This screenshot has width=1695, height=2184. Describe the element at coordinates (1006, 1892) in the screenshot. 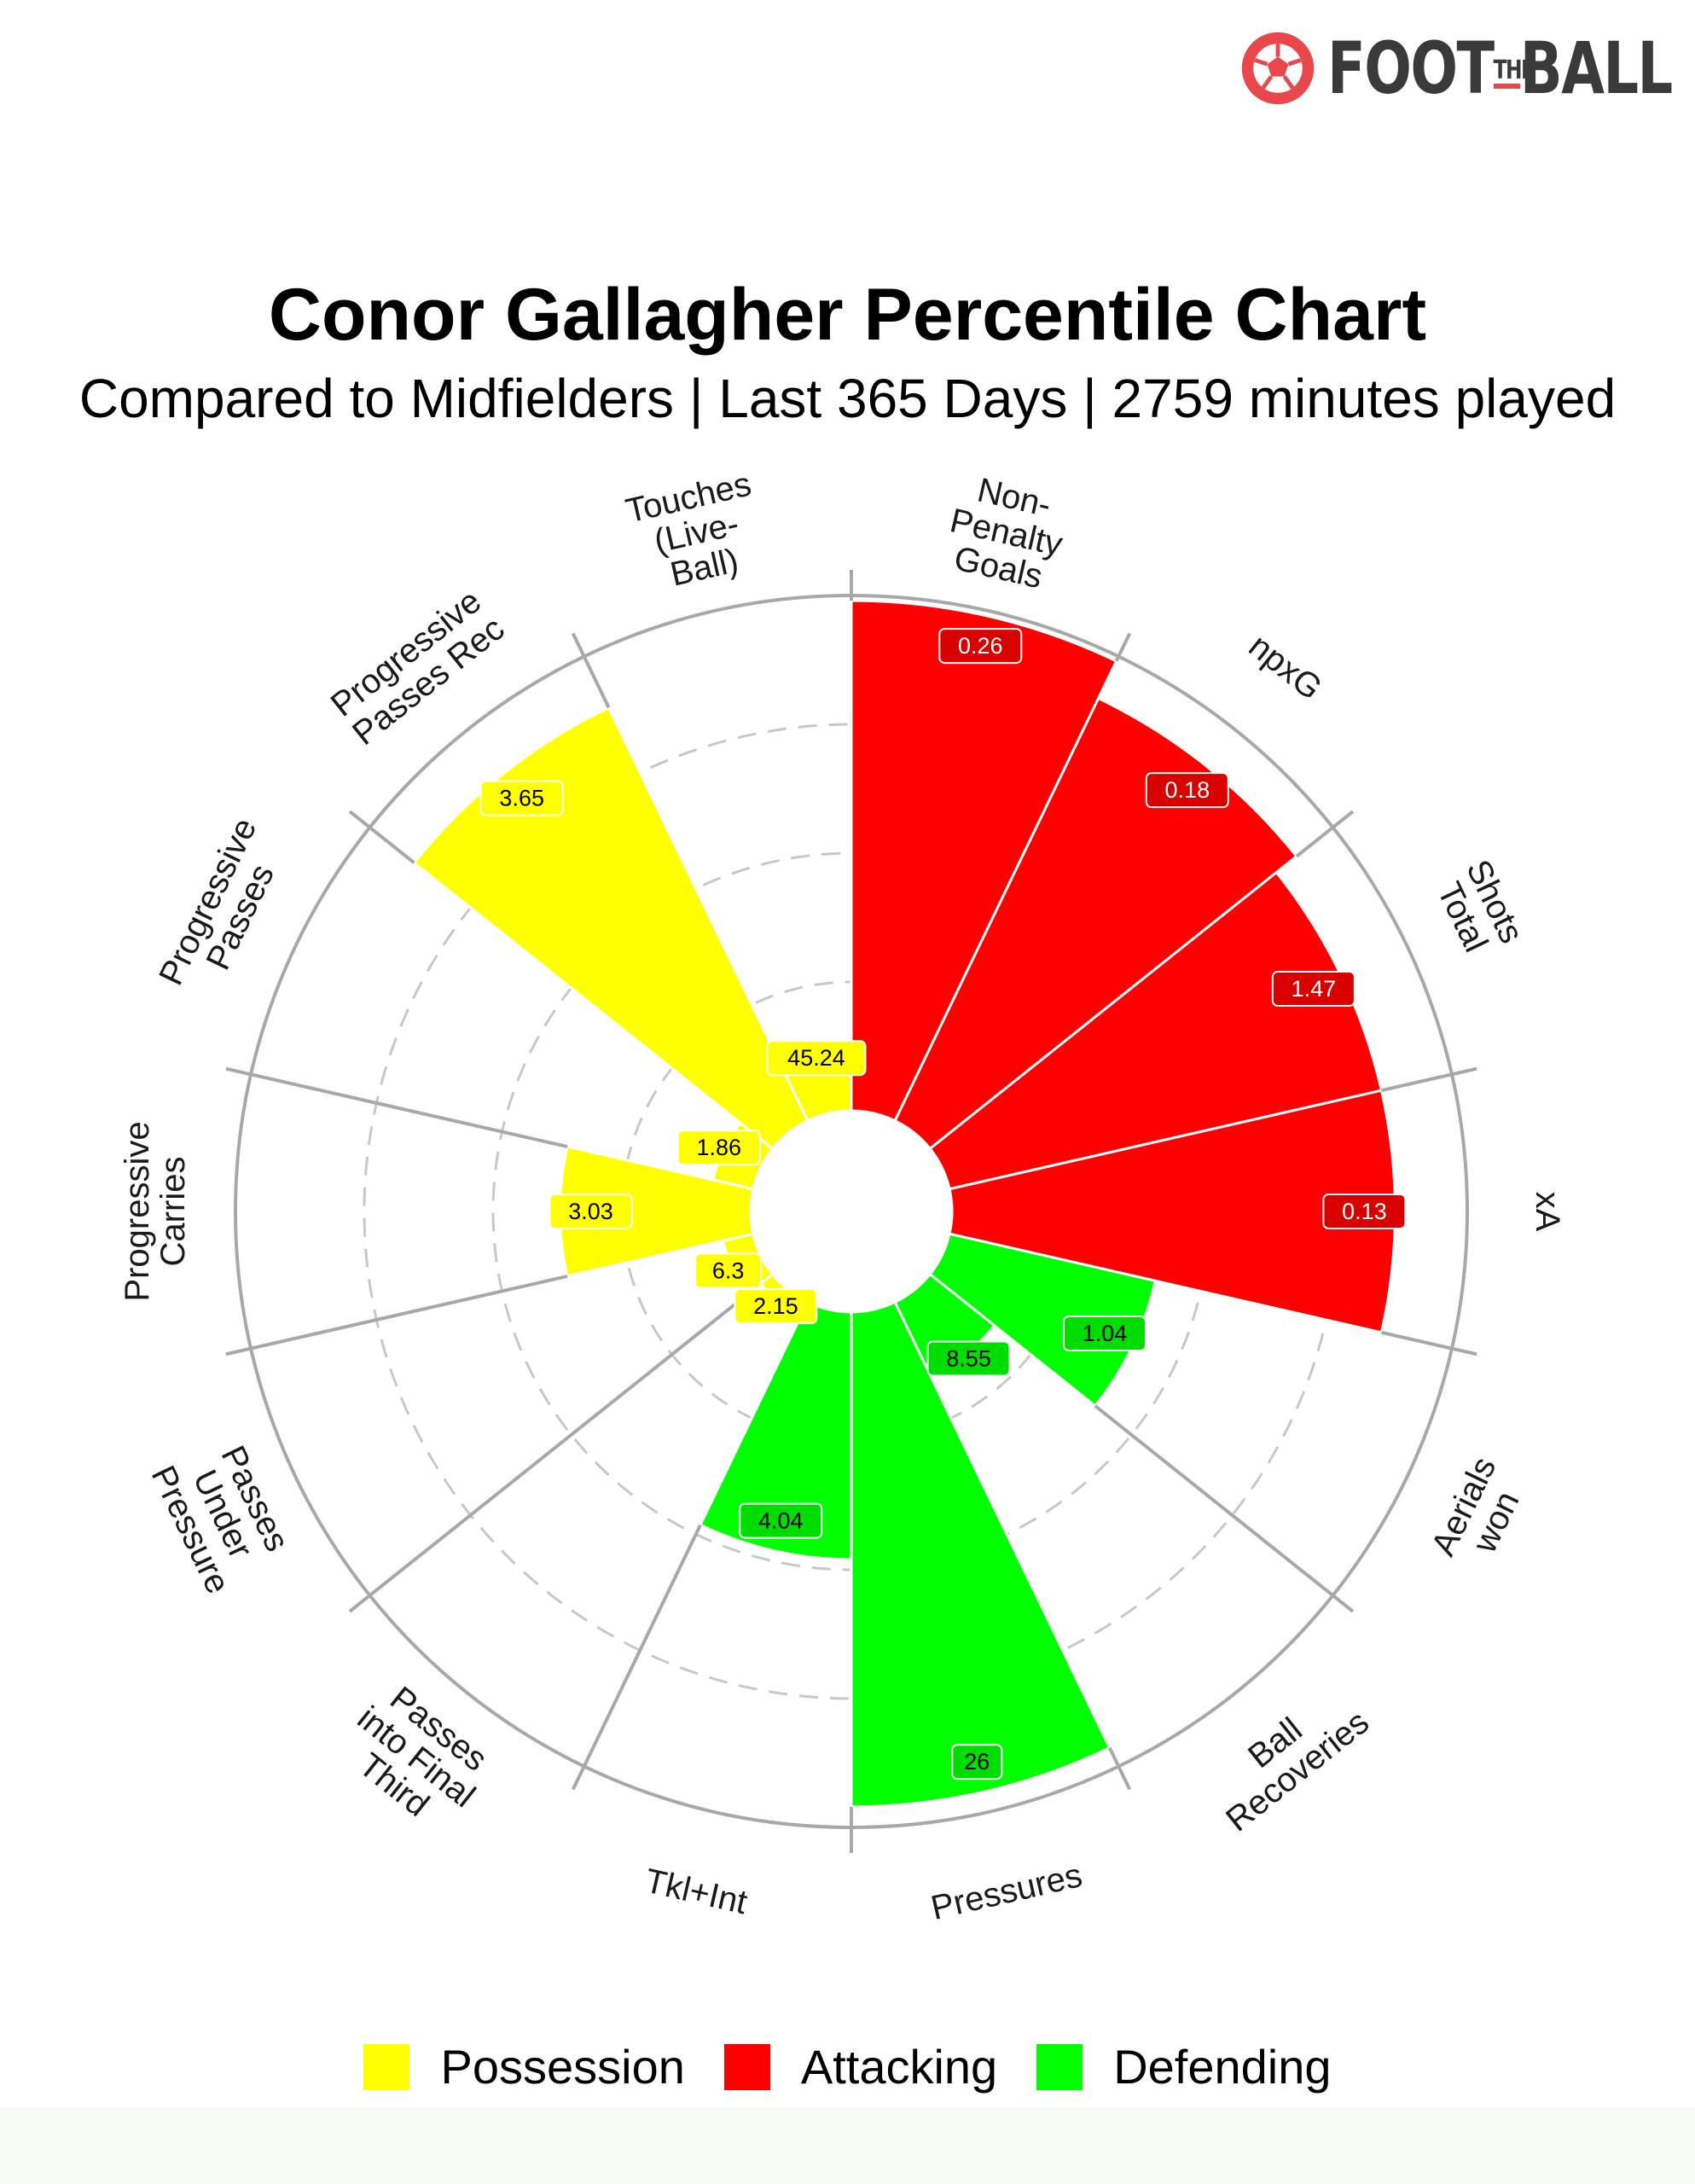

I see `category-label-6: Pressures` at that location.